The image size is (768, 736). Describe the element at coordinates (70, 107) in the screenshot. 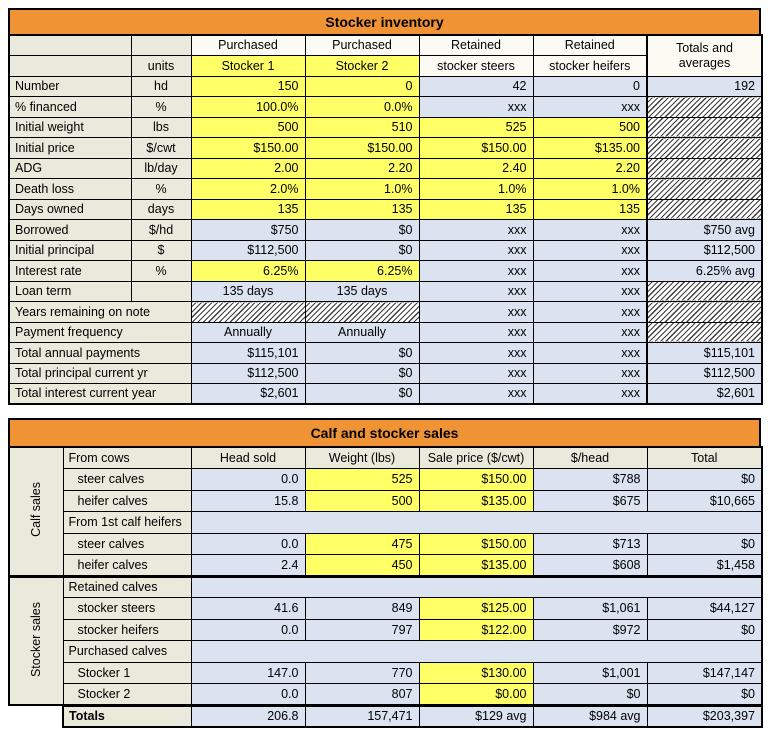

I see `row-label: % financed` at that location.